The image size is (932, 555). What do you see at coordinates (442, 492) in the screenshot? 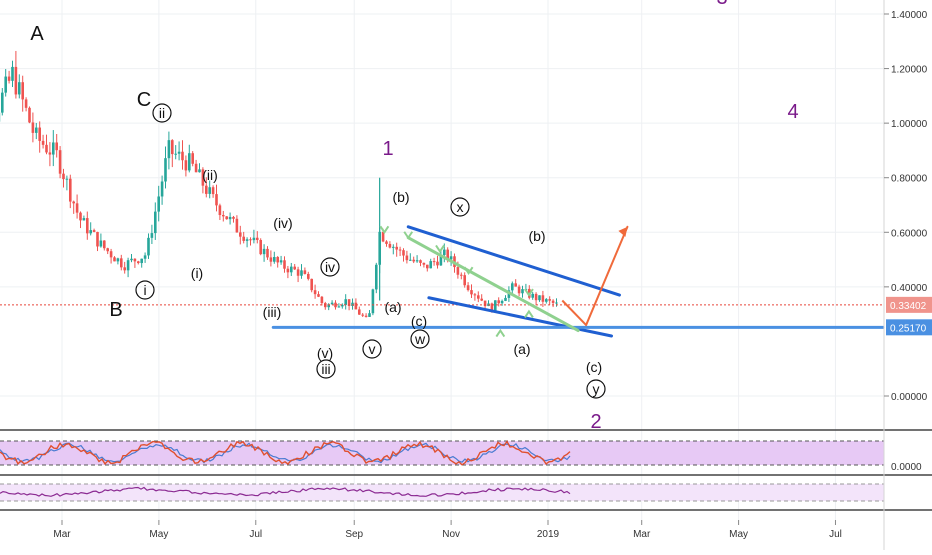
I see `indicator-band` at bounding box center [442, 492].